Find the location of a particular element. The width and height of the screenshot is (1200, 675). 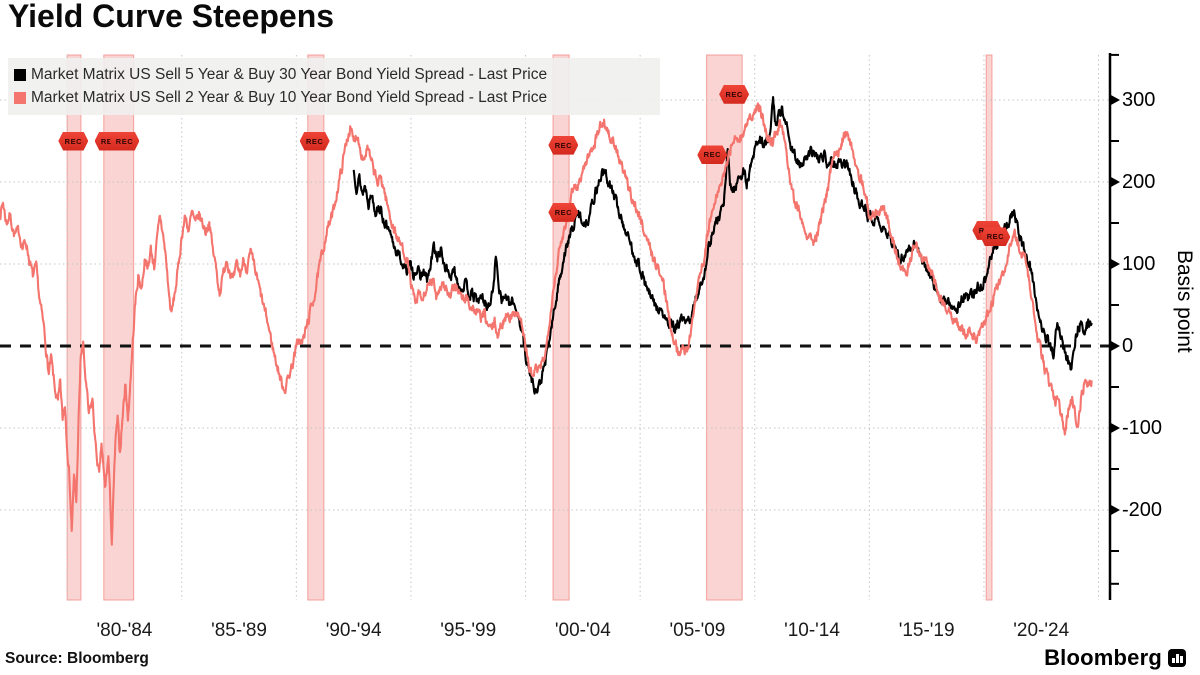

x-tick-label: '95-'99 is located at coordinates (468, 630).